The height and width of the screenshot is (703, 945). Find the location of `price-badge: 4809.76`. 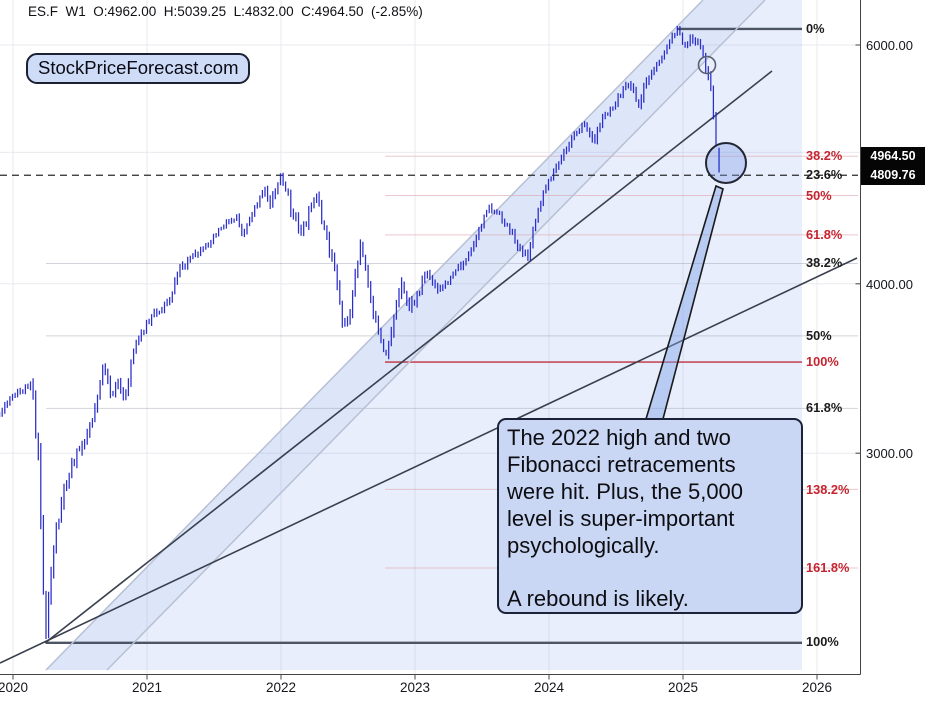

price-badge: 4809.76 is located at coordinates (893, 175).